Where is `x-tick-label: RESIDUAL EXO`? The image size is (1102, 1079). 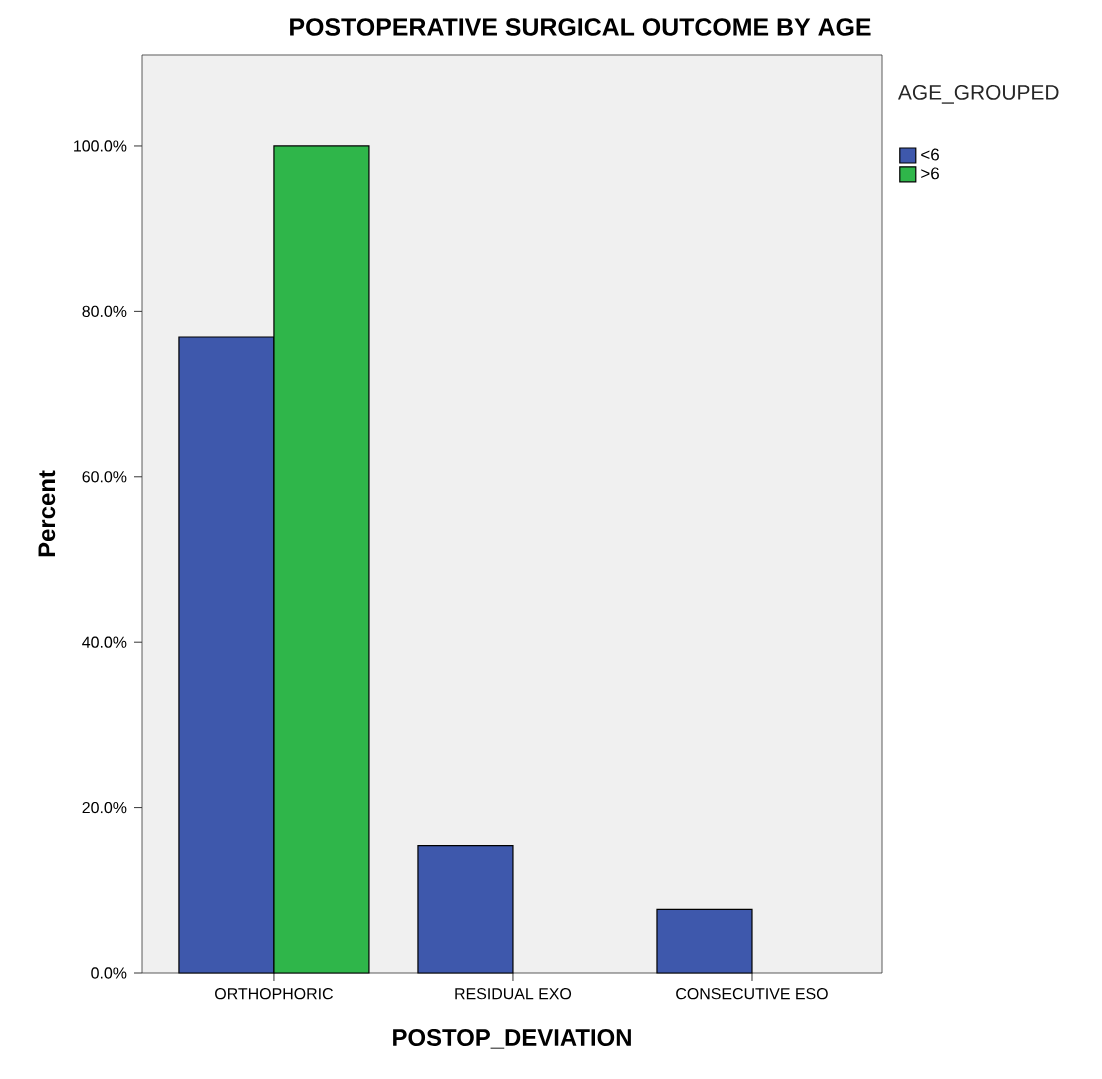
x-tick-label: RESIDUAL EXO is located at coordinates (513, 994).